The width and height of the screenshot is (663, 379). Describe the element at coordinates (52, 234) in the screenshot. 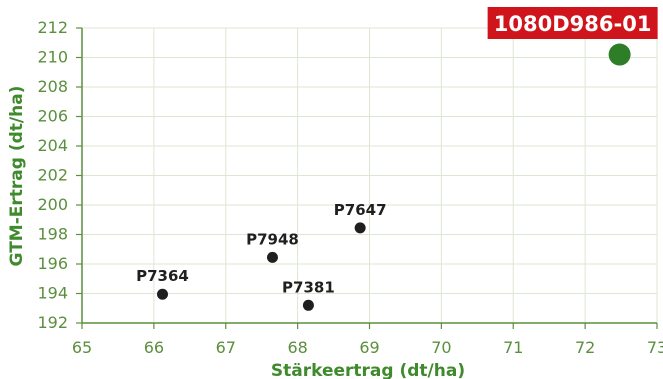

I see `y-tick-label: 198` at that location.